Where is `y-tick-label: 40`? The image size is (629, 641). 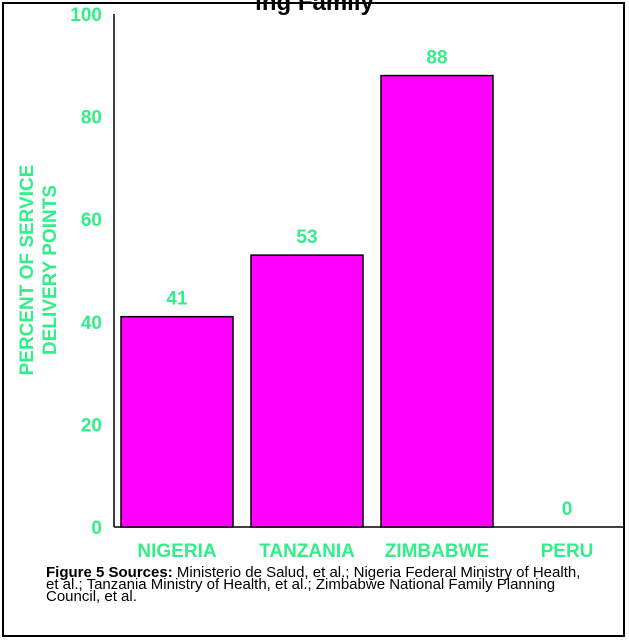 y-tick-label: 40 is located at coordinates (91, 323).